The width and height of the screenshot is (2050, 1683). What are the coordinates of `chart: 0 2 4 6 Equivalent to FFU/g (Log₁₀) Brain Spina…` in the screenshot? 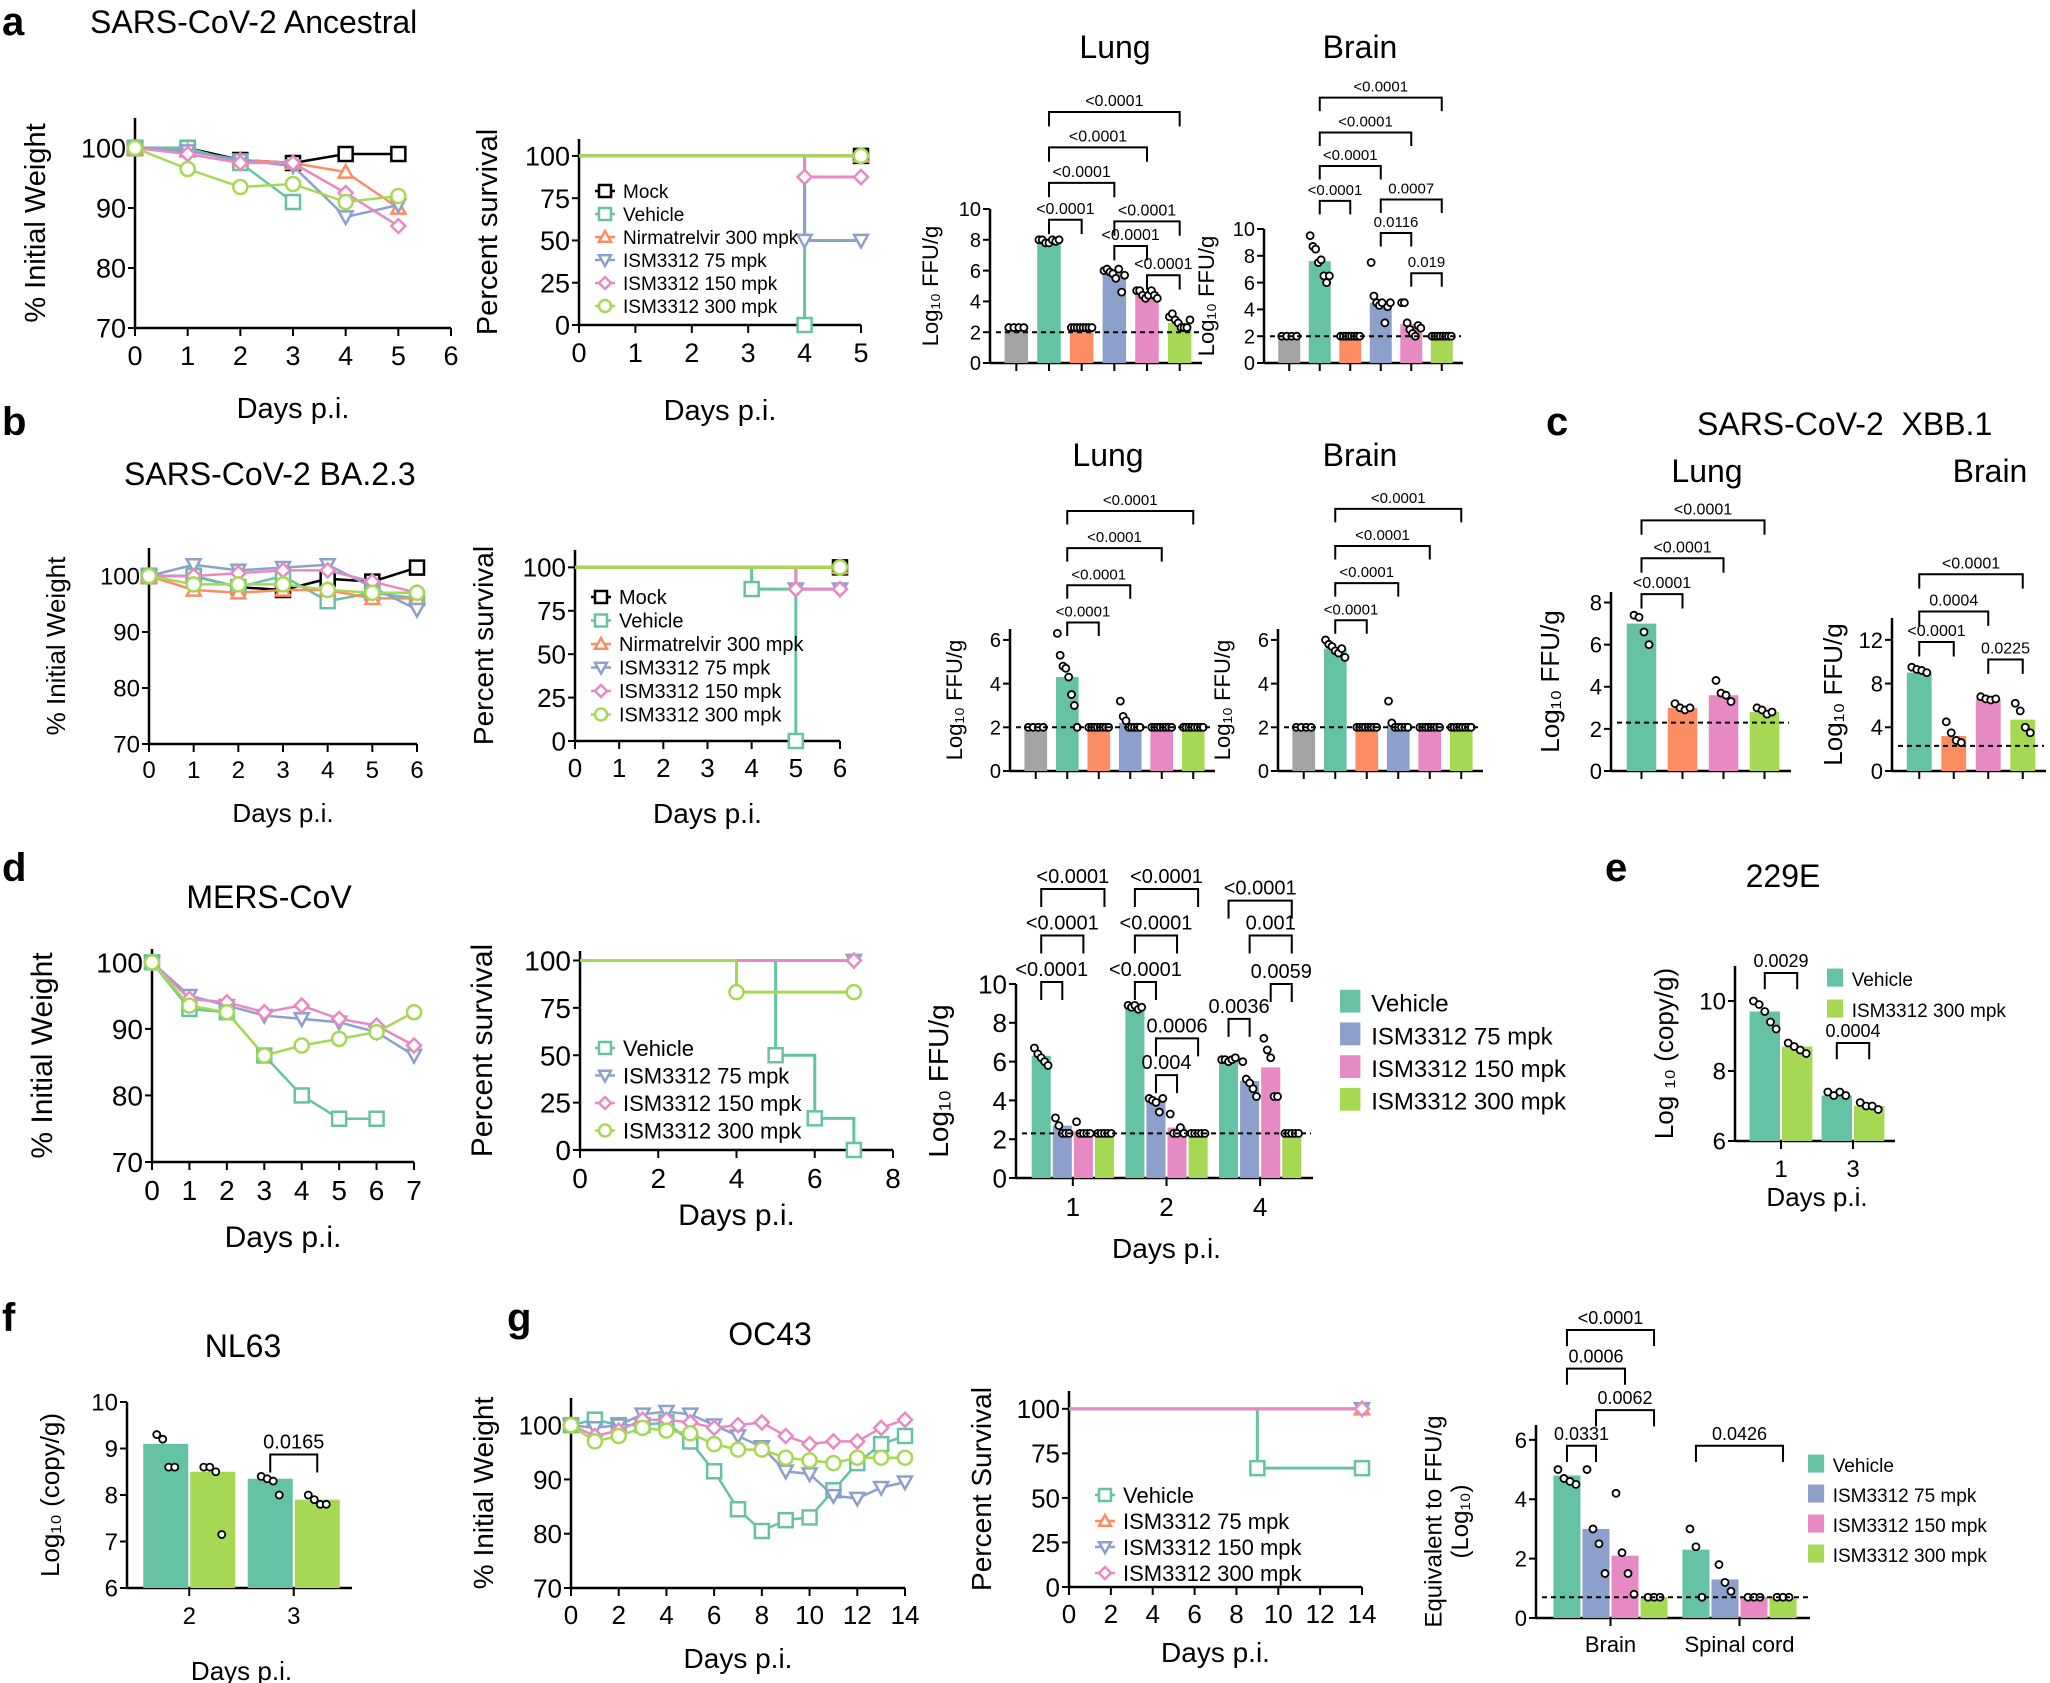 It's located at (1704, 1482).